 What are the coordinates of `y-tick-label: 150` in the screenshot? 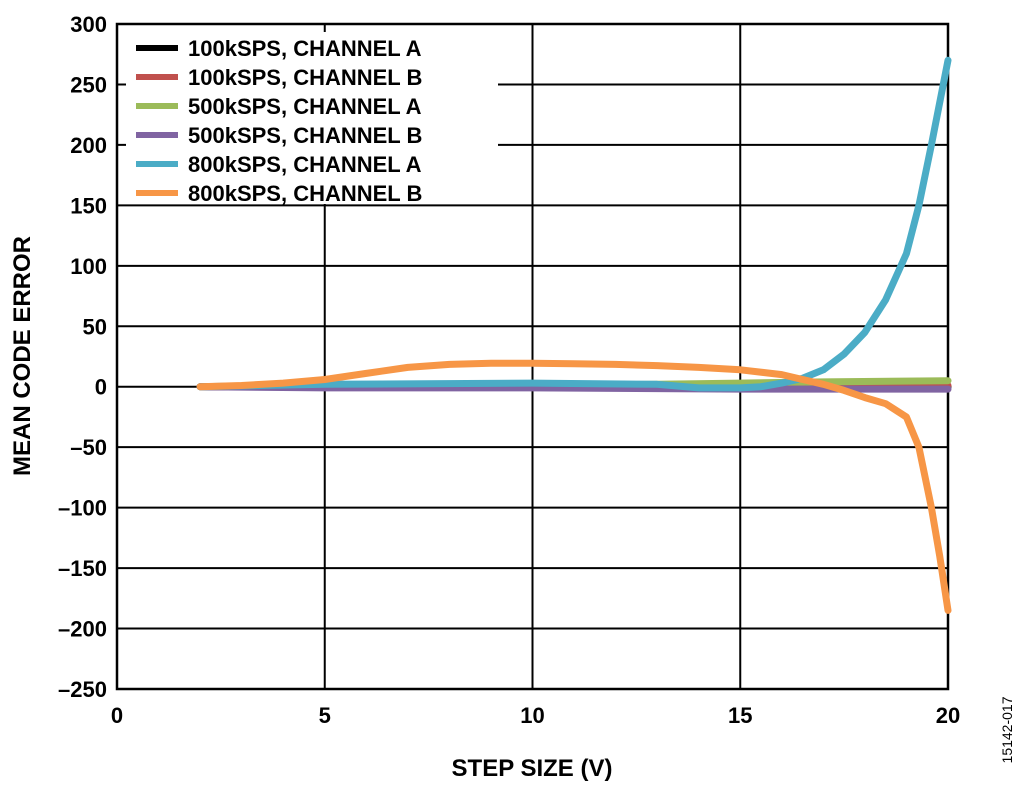 It's located at (88, 205).